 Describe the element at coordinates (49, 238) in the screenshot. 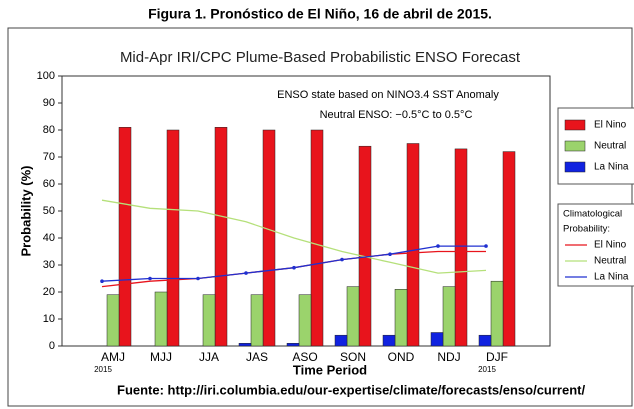

I see `y-tick-label: 40` at that location.